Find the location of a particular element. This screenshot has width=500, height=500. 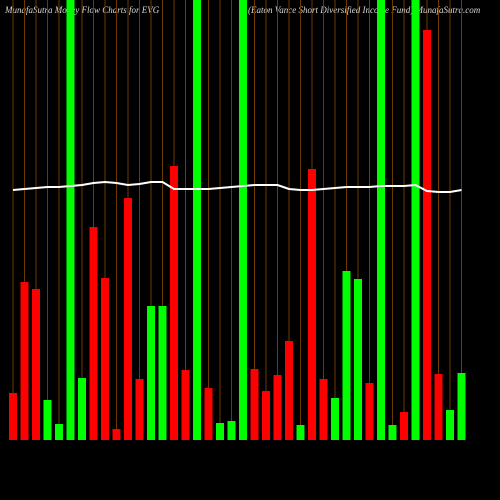

flow-line is located at coordinates (237, 186).